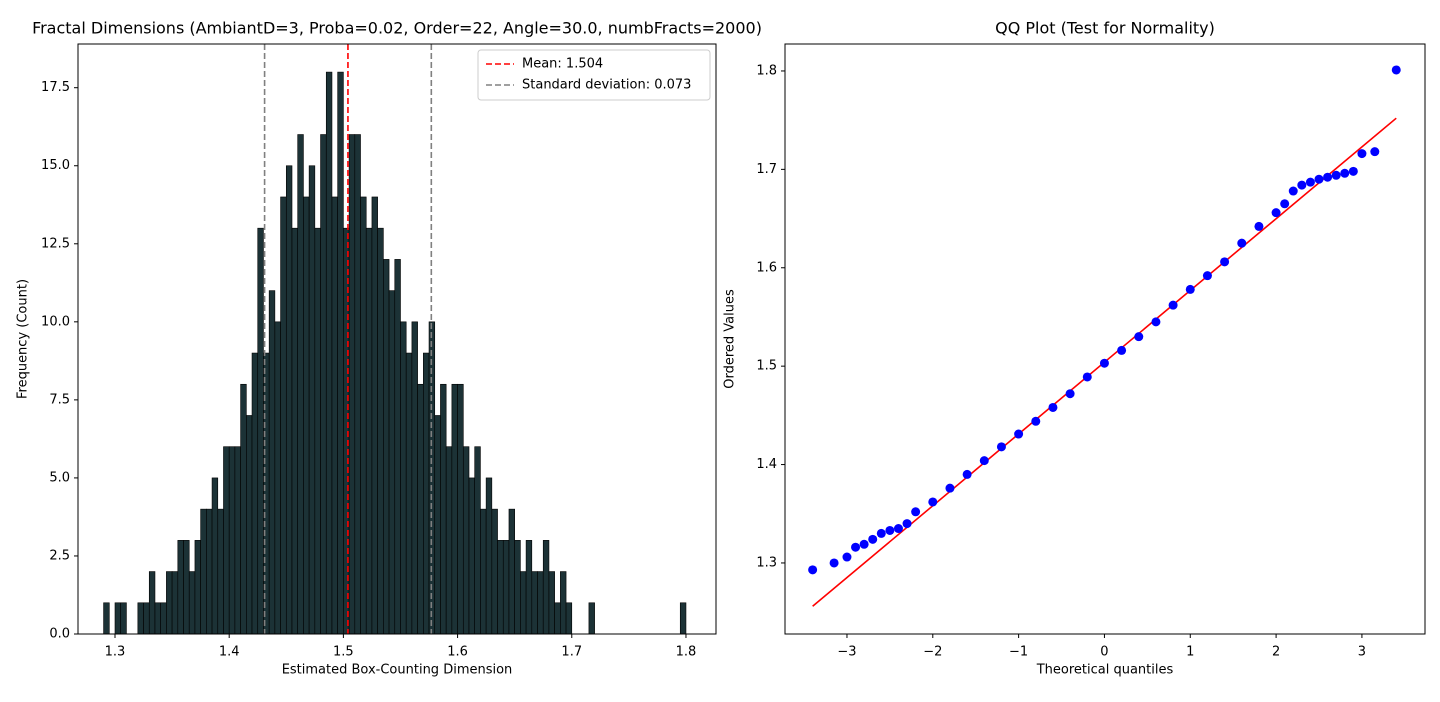 This screenshot has width=1440, height=702. Describe the element at coordinates (1362, 652) in the screenshot. I see `x-tick-label: 3` at that location.